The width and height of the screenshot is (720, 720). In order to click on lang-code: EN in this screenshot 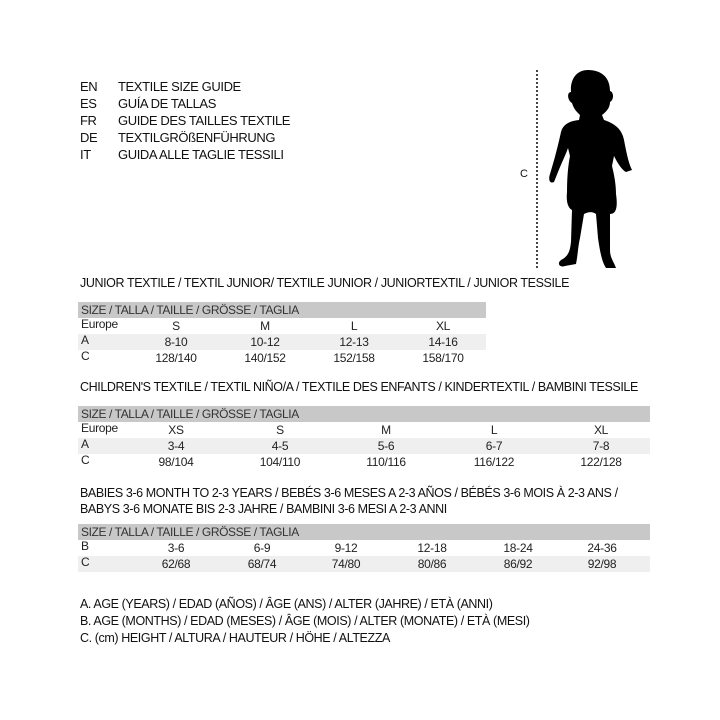, I will do `click(89, 86)`.